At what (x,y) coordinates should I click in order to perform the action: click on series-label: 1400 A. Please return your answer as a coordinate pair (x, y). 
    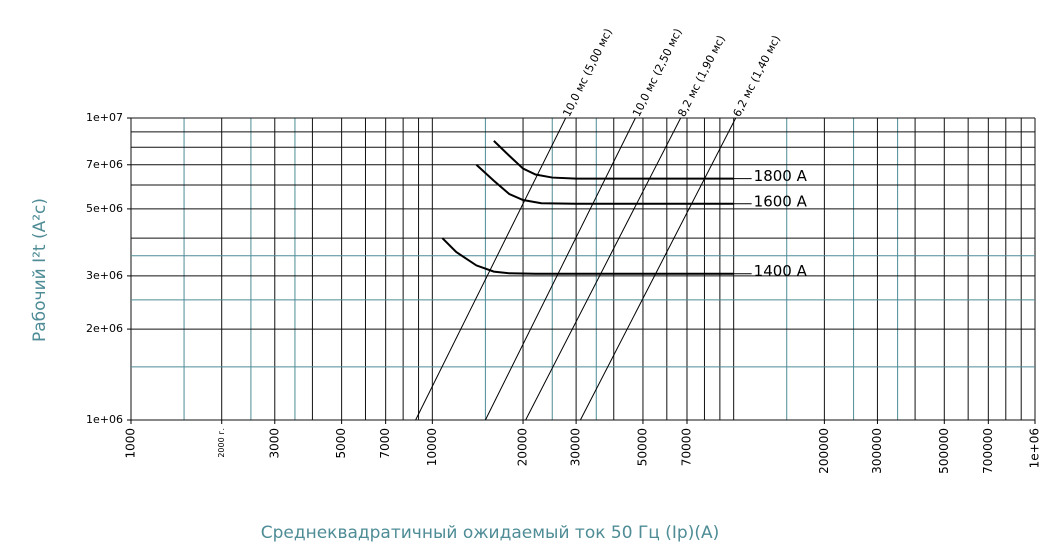
    Looking at the image, I should click on (781, 271).